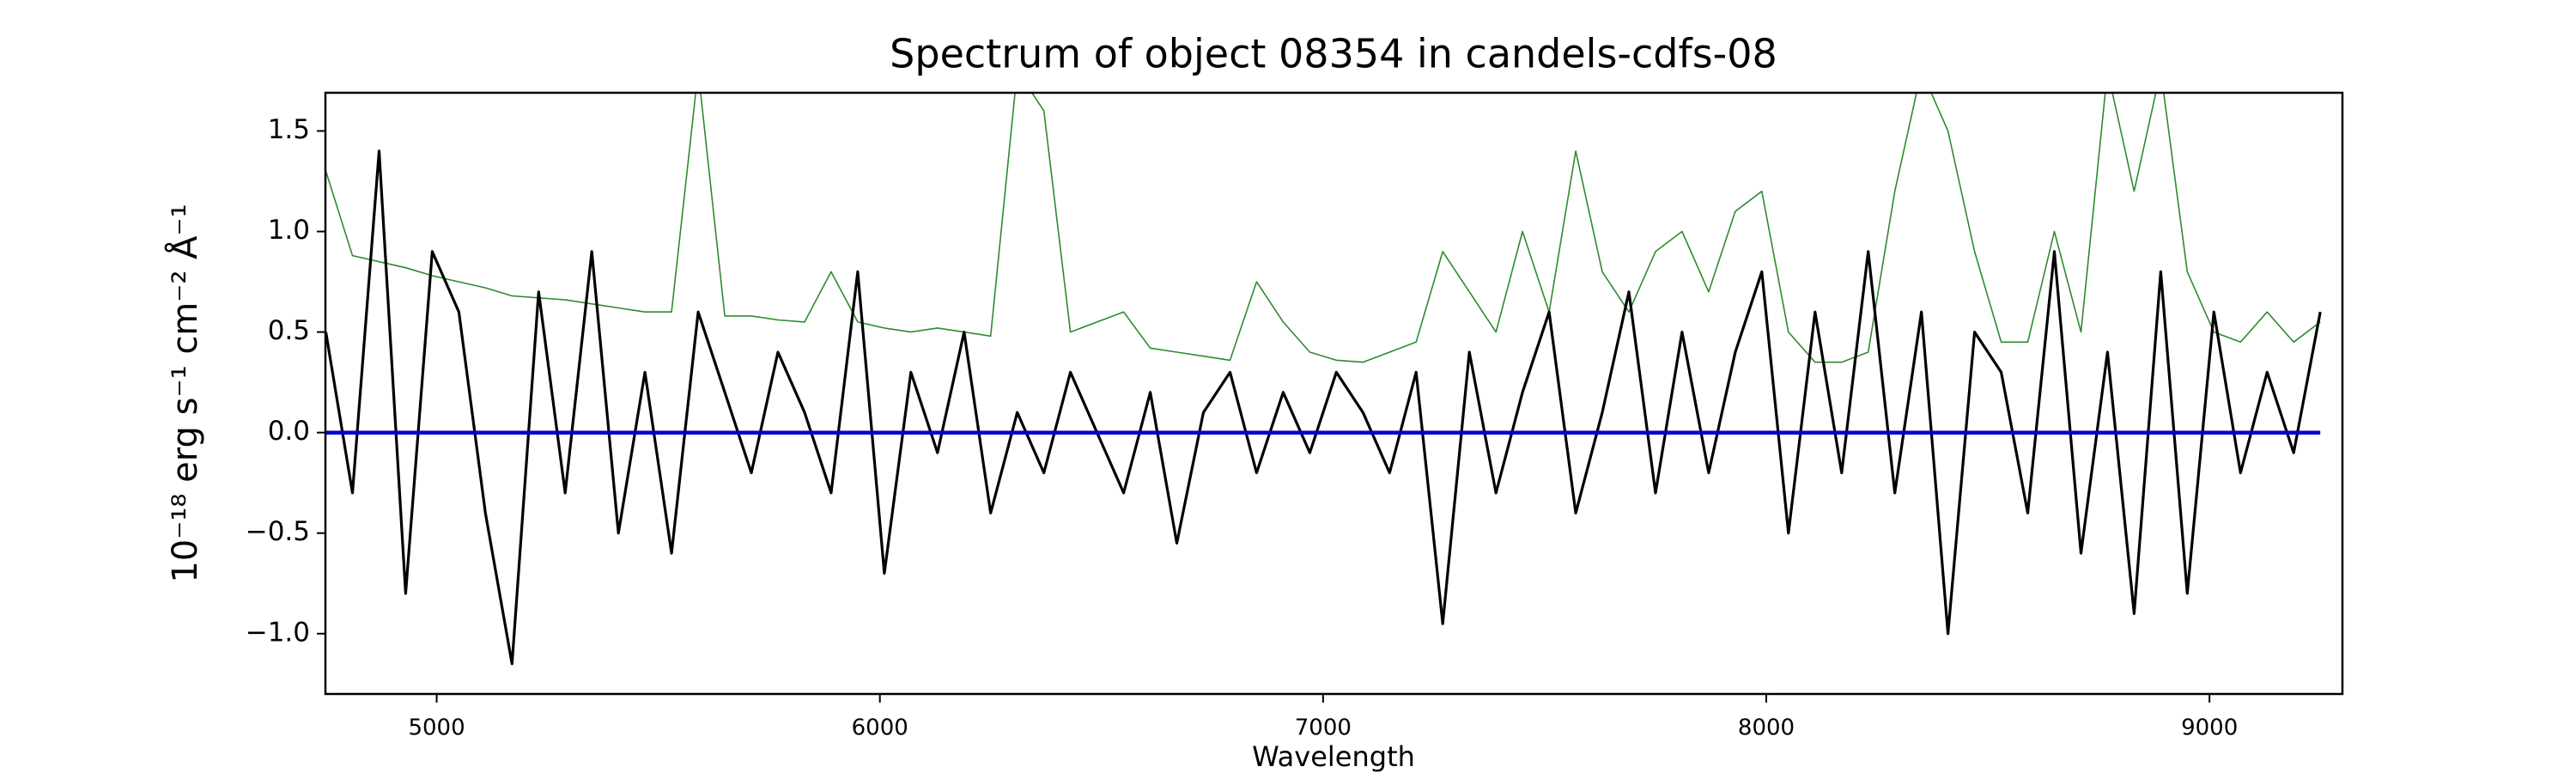 The image size is (2576, 773). I want to click on y-tick-label: 1.5, so click(289, 129).